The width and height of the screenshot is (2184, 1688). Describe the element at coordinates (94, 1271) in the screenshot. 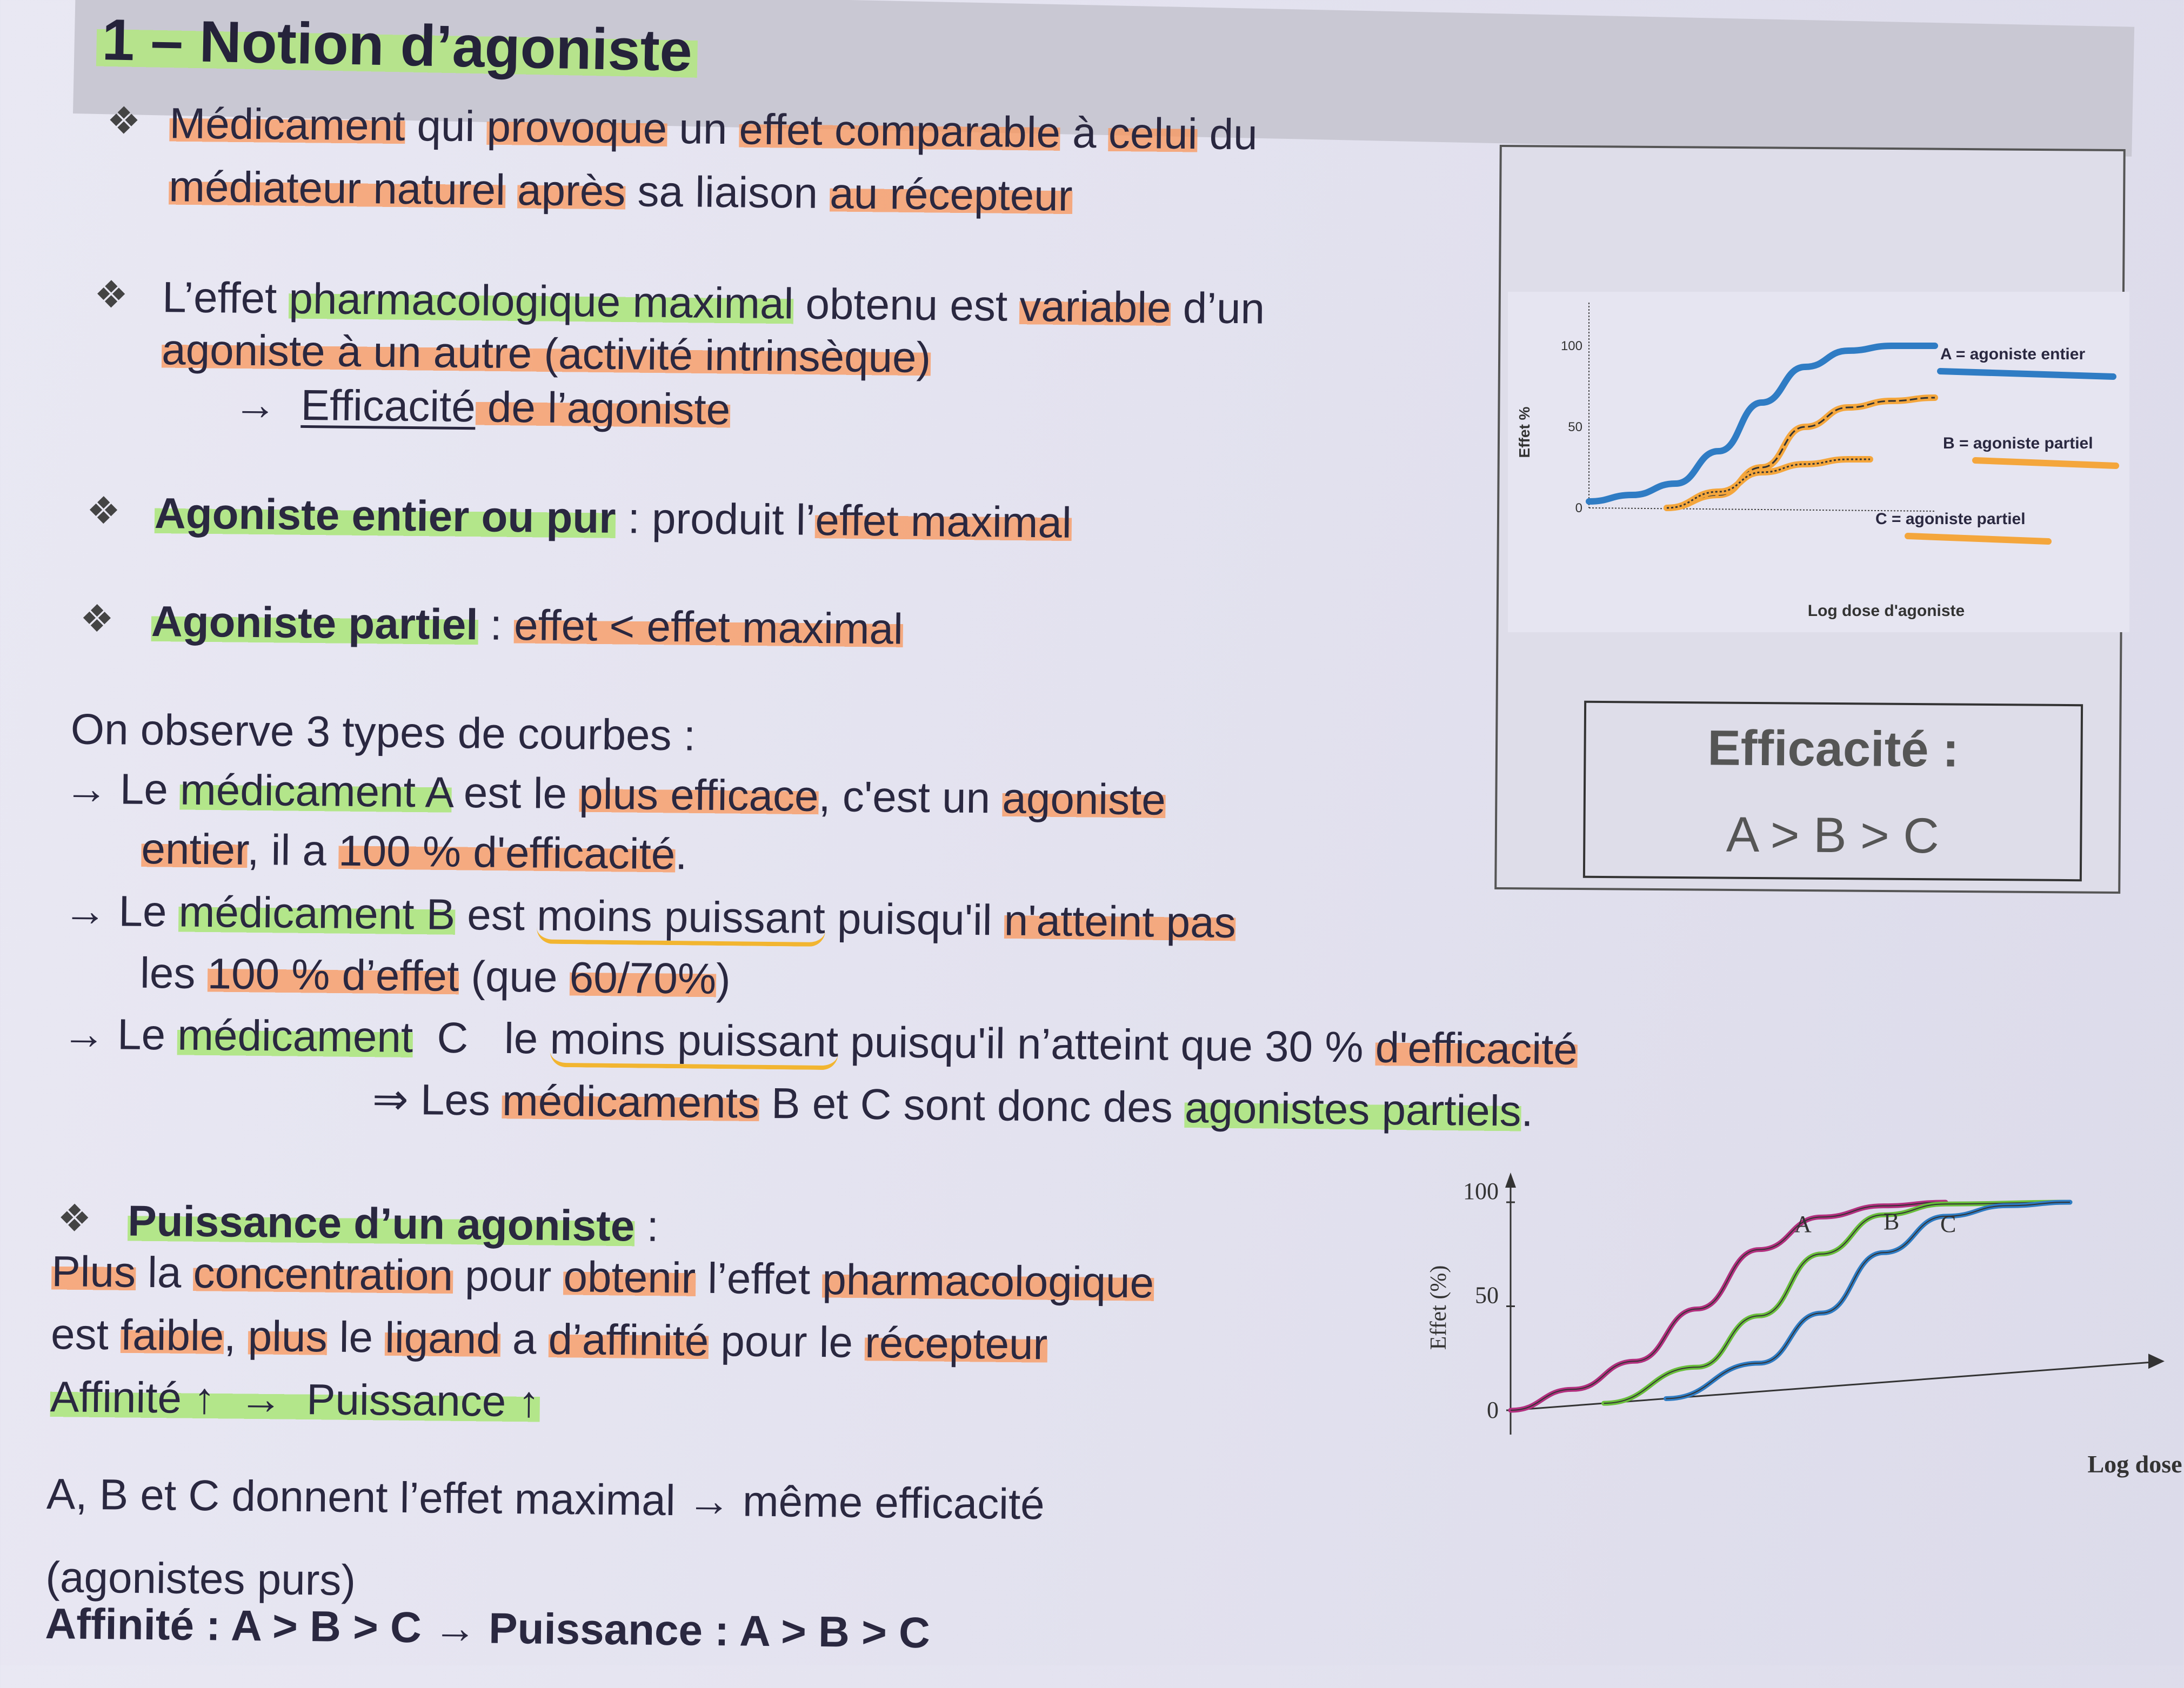

I see `highlighted-text: Plus` at that location.